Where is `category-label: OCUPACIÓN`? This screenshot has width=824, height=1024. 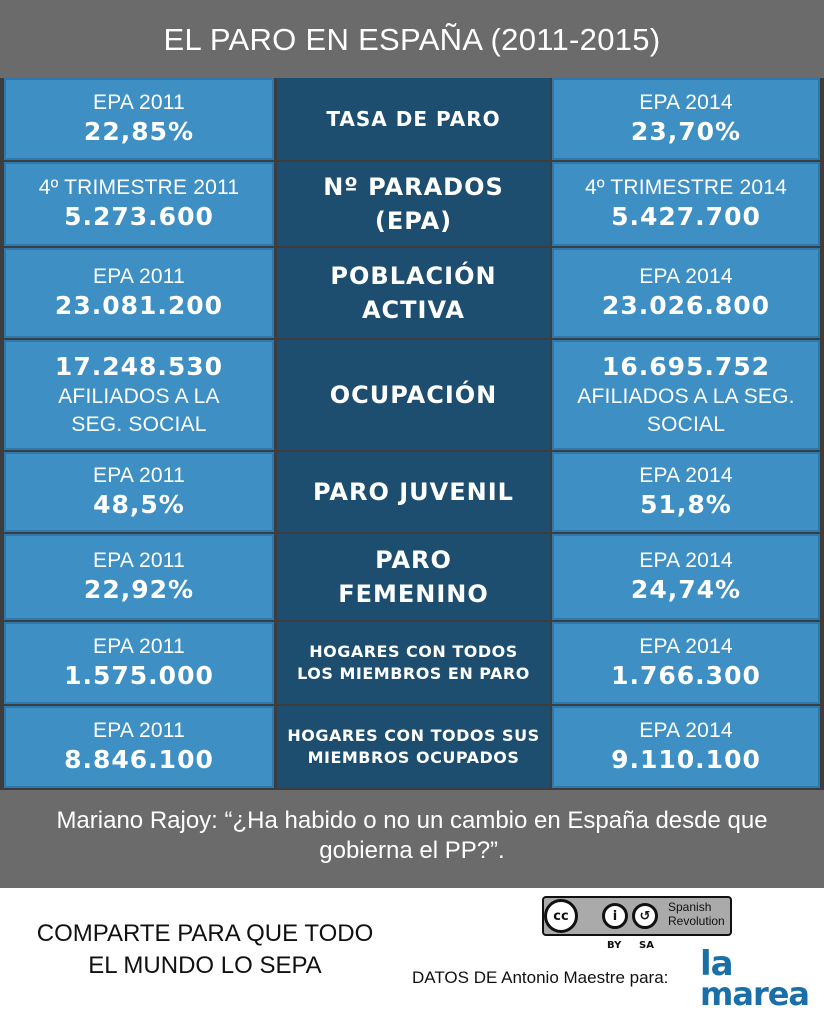
category-label: OCUPACIÓN is located at coordinates (413, 395).